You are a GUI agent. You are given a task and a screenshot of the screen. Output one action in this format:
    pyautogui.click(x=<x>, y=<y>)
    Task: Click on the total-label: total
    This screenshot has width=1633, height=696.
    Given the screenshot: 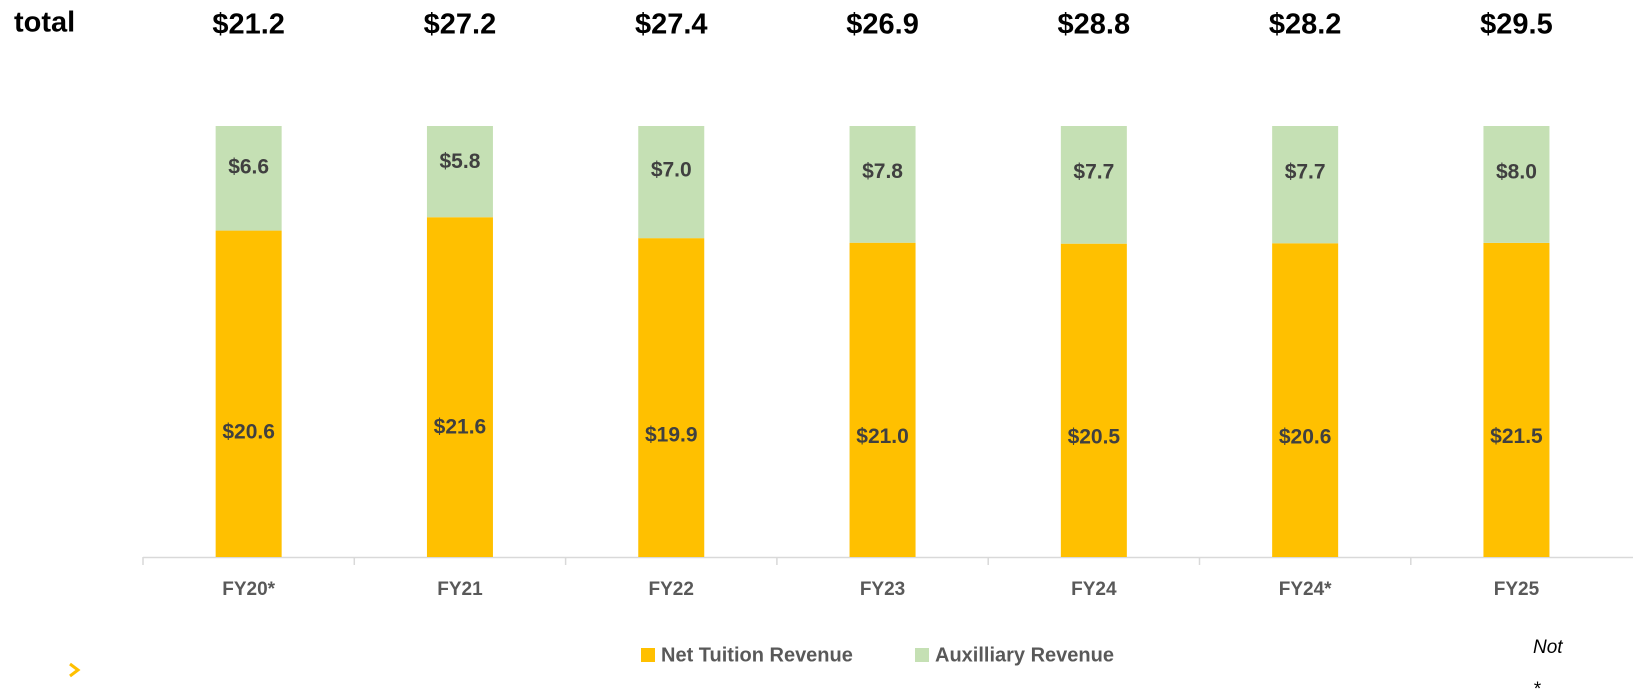 What is the action you would take?
    pyautogui.click(x=44, y=23)
    